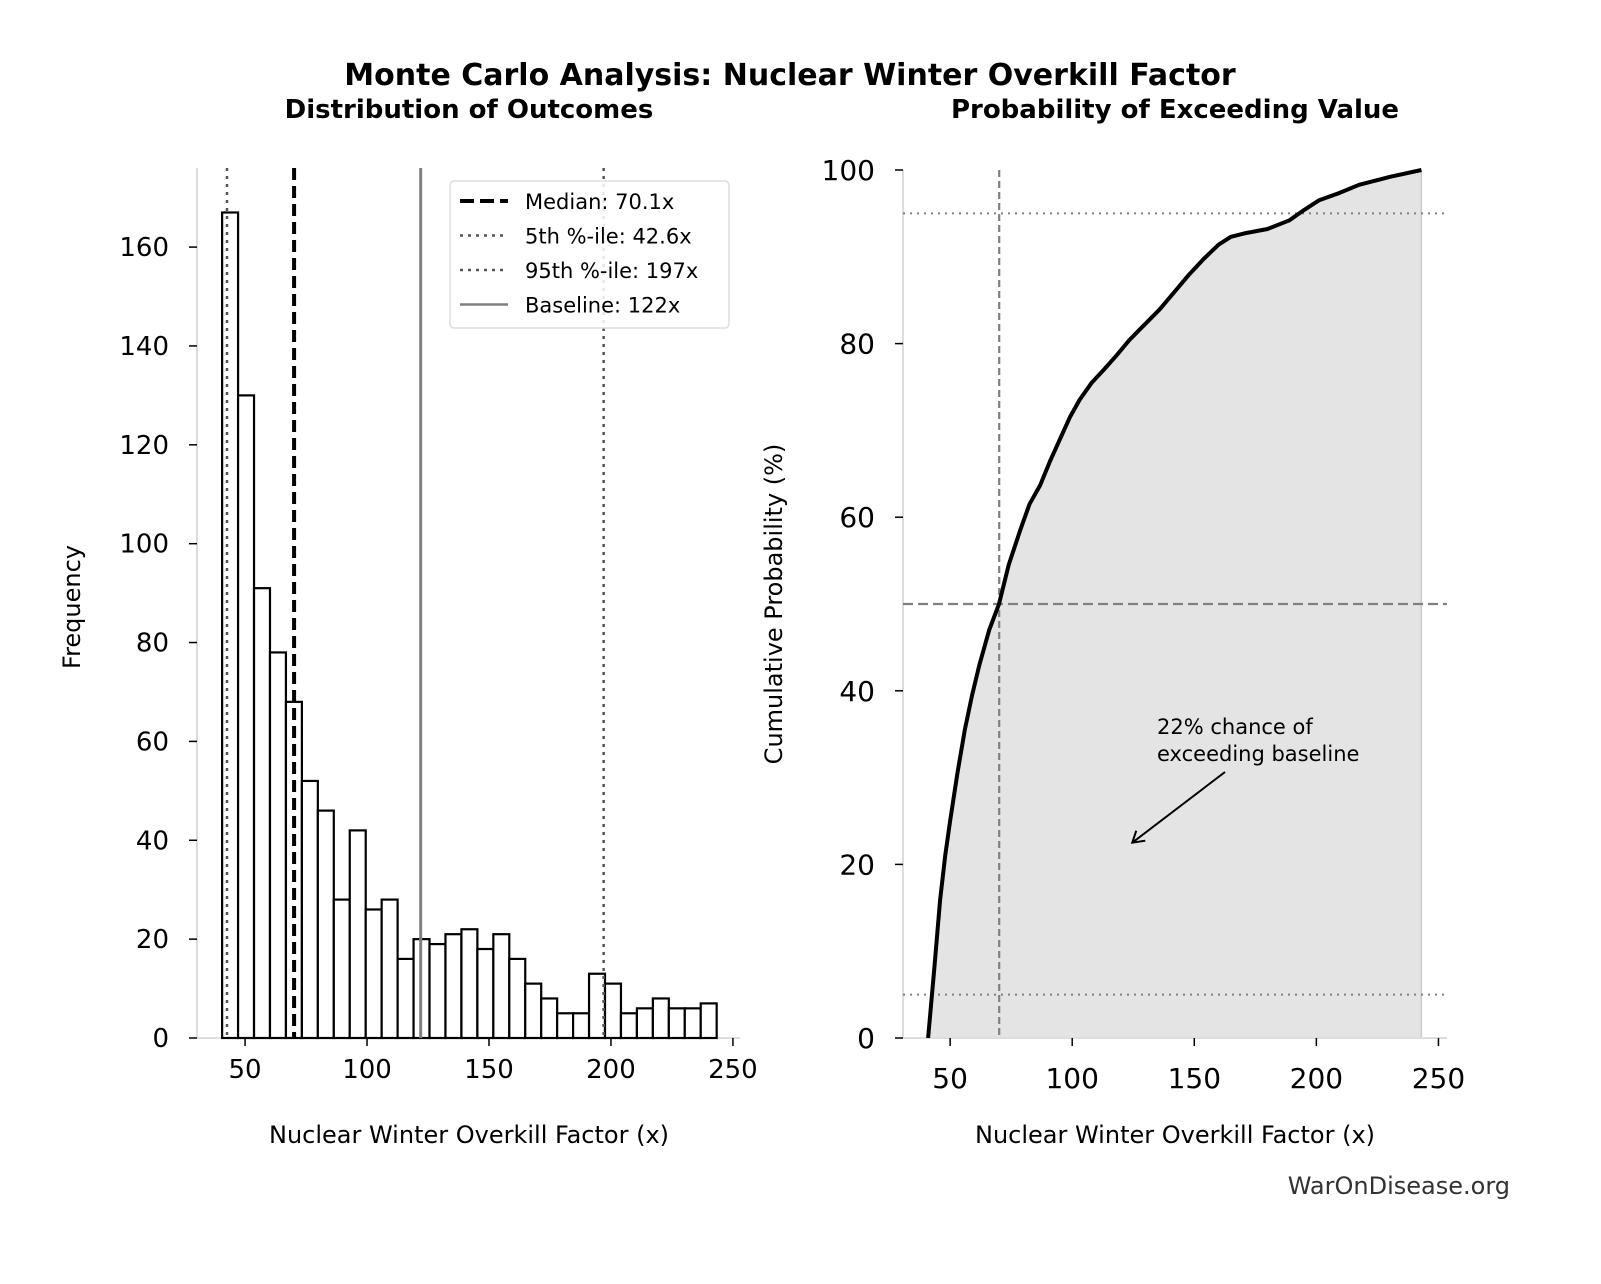 The image size is (1601, 1284). Describe the element at coordinates (469, 1135) in the screenshot. I see `left-xlabel: Nuclear Winter Overkill Factor (x)` at that location.